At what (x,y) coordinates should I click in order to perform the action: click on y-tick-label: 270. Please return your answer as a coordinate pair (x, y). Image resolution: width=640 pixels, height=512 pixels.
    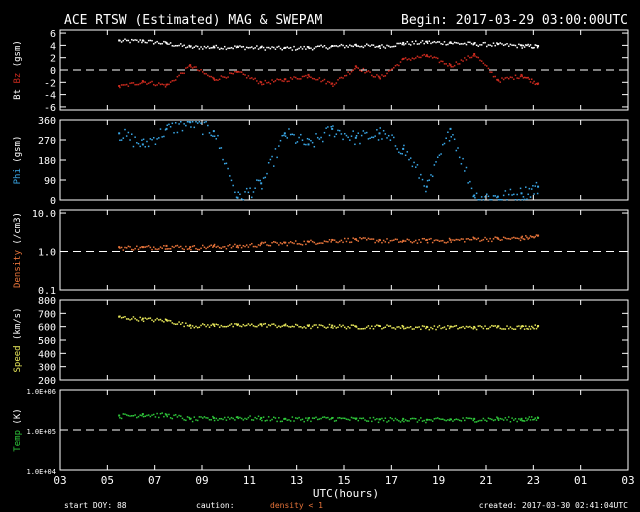
    Looking at the image, I should click on (47, 141).